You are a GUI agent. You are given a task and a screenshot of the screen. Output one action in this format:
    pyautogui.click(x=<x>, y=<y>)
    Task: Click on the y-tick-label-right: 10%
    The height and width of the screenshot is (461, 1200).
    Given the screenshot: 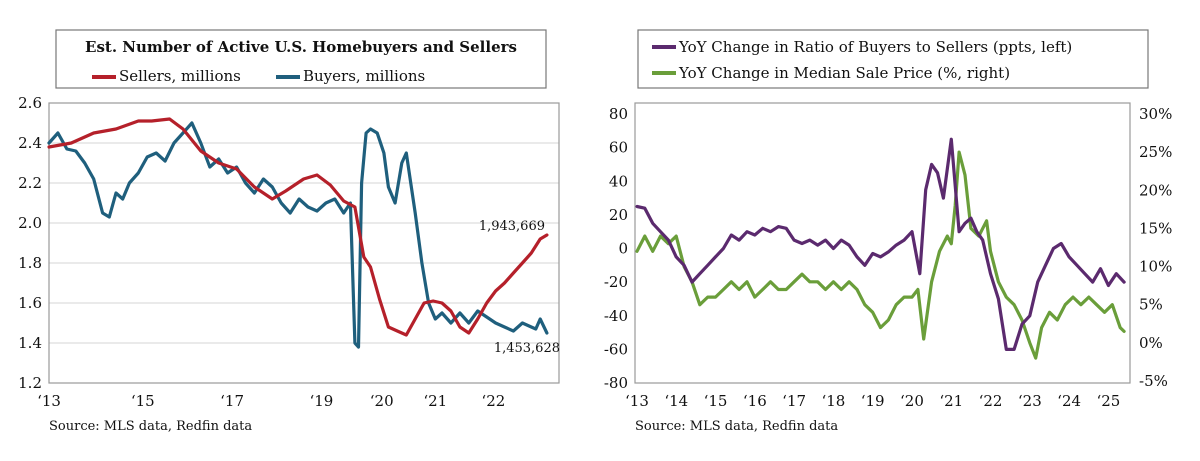 What is the action you would take?
    pyautogui.click(x=1155, y=267)
    